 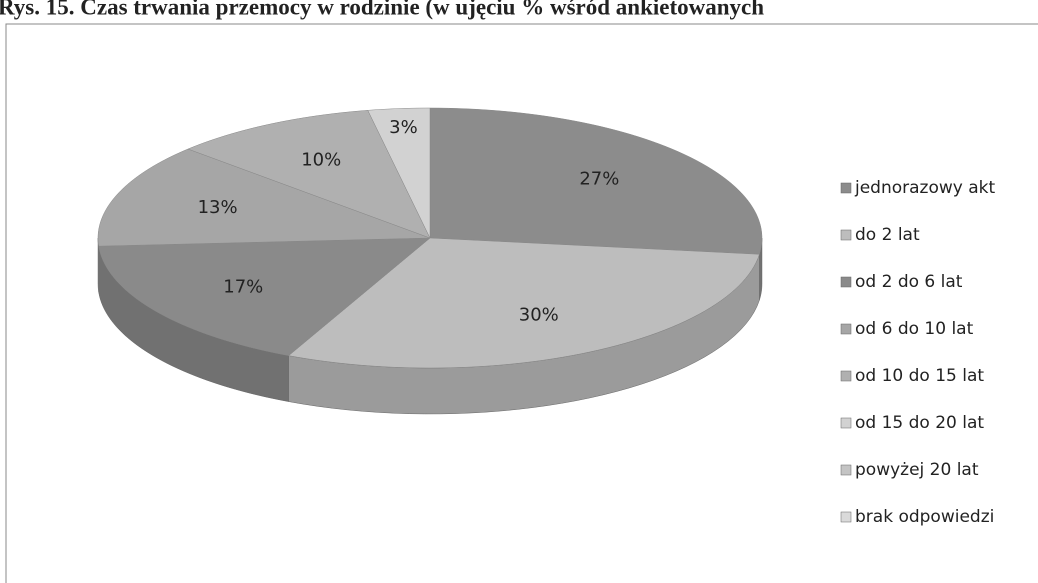 What do you see at coordinates (925, 188) in the screenshot?
I see `legend-label: jednorazowy akt` at bounding box center [925, 188].